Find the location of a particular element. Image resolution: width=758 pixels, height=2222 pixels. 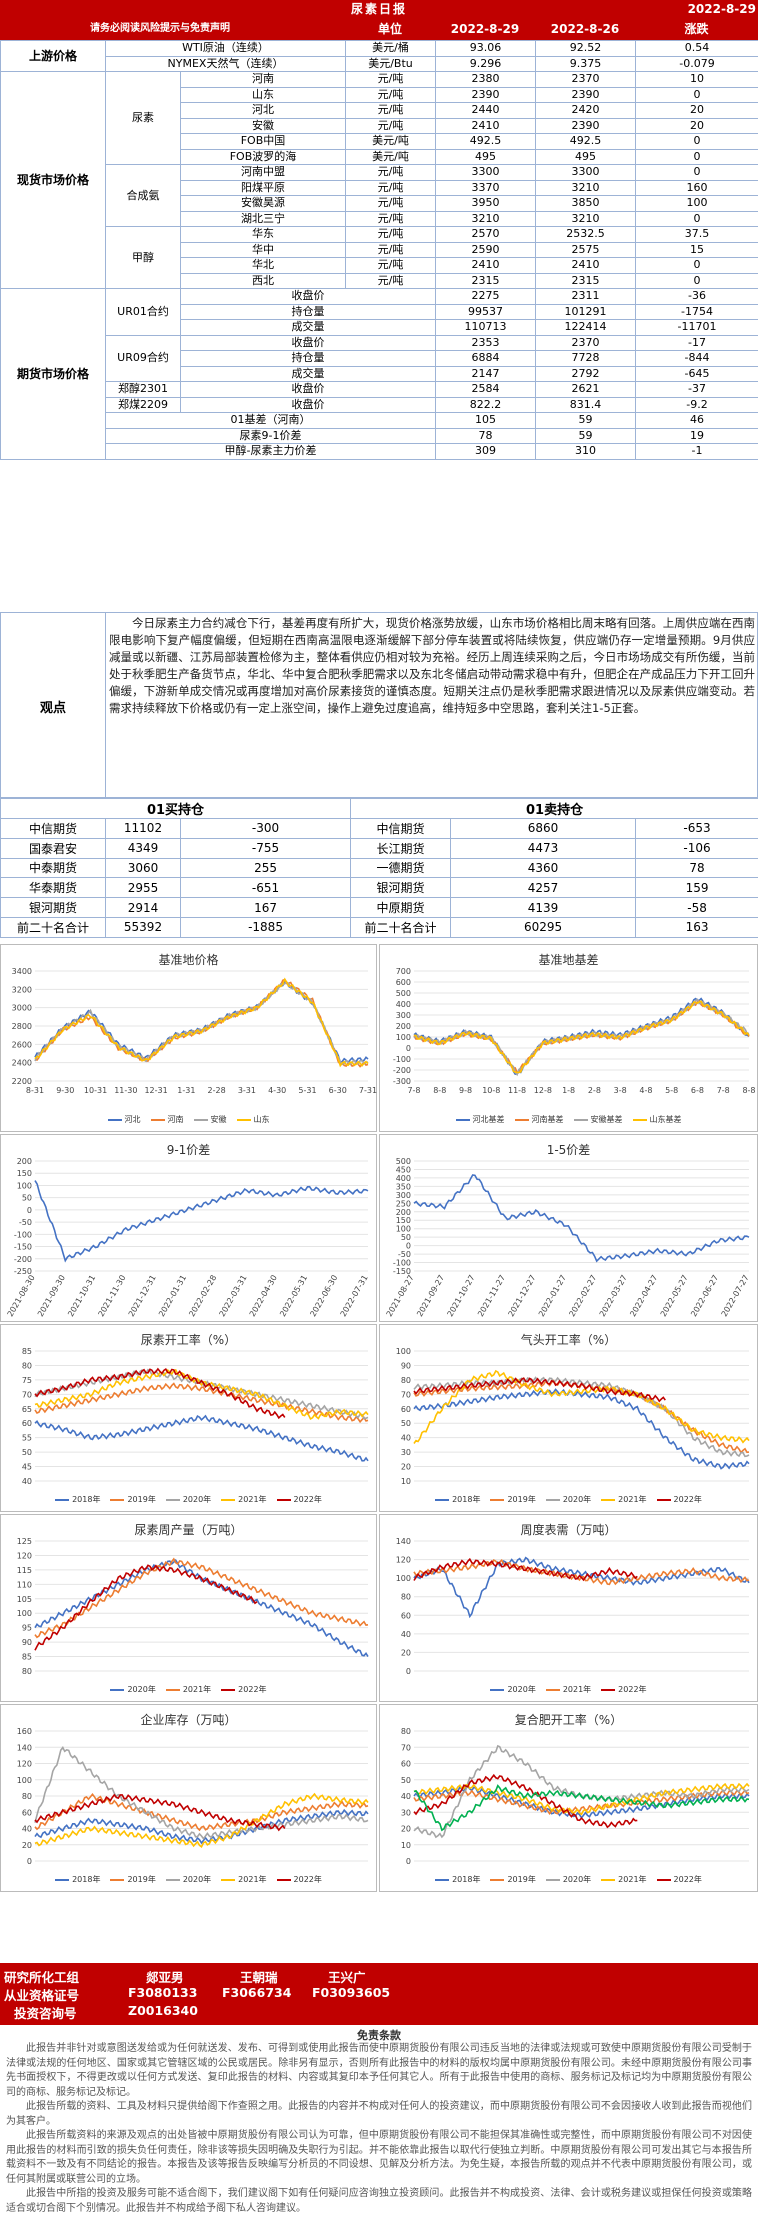

table-row: 阳煤平原 元/吨 3370 3210 160 is located at coordinates (379, 187).